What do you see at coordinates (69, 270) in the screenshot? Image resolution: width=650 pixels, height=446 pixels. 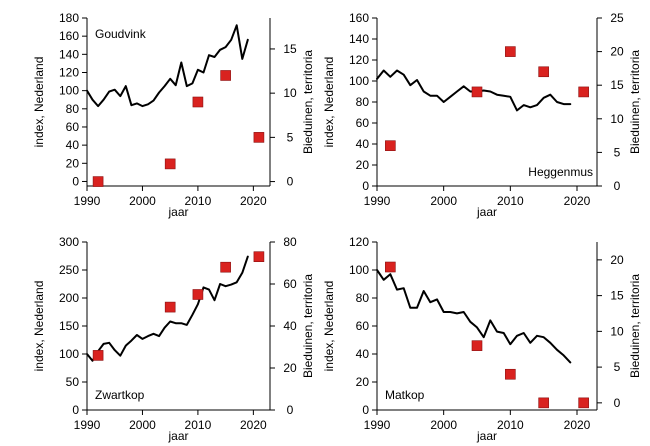 I see `left-tick-label: 250` at bounding box center [69, 270].